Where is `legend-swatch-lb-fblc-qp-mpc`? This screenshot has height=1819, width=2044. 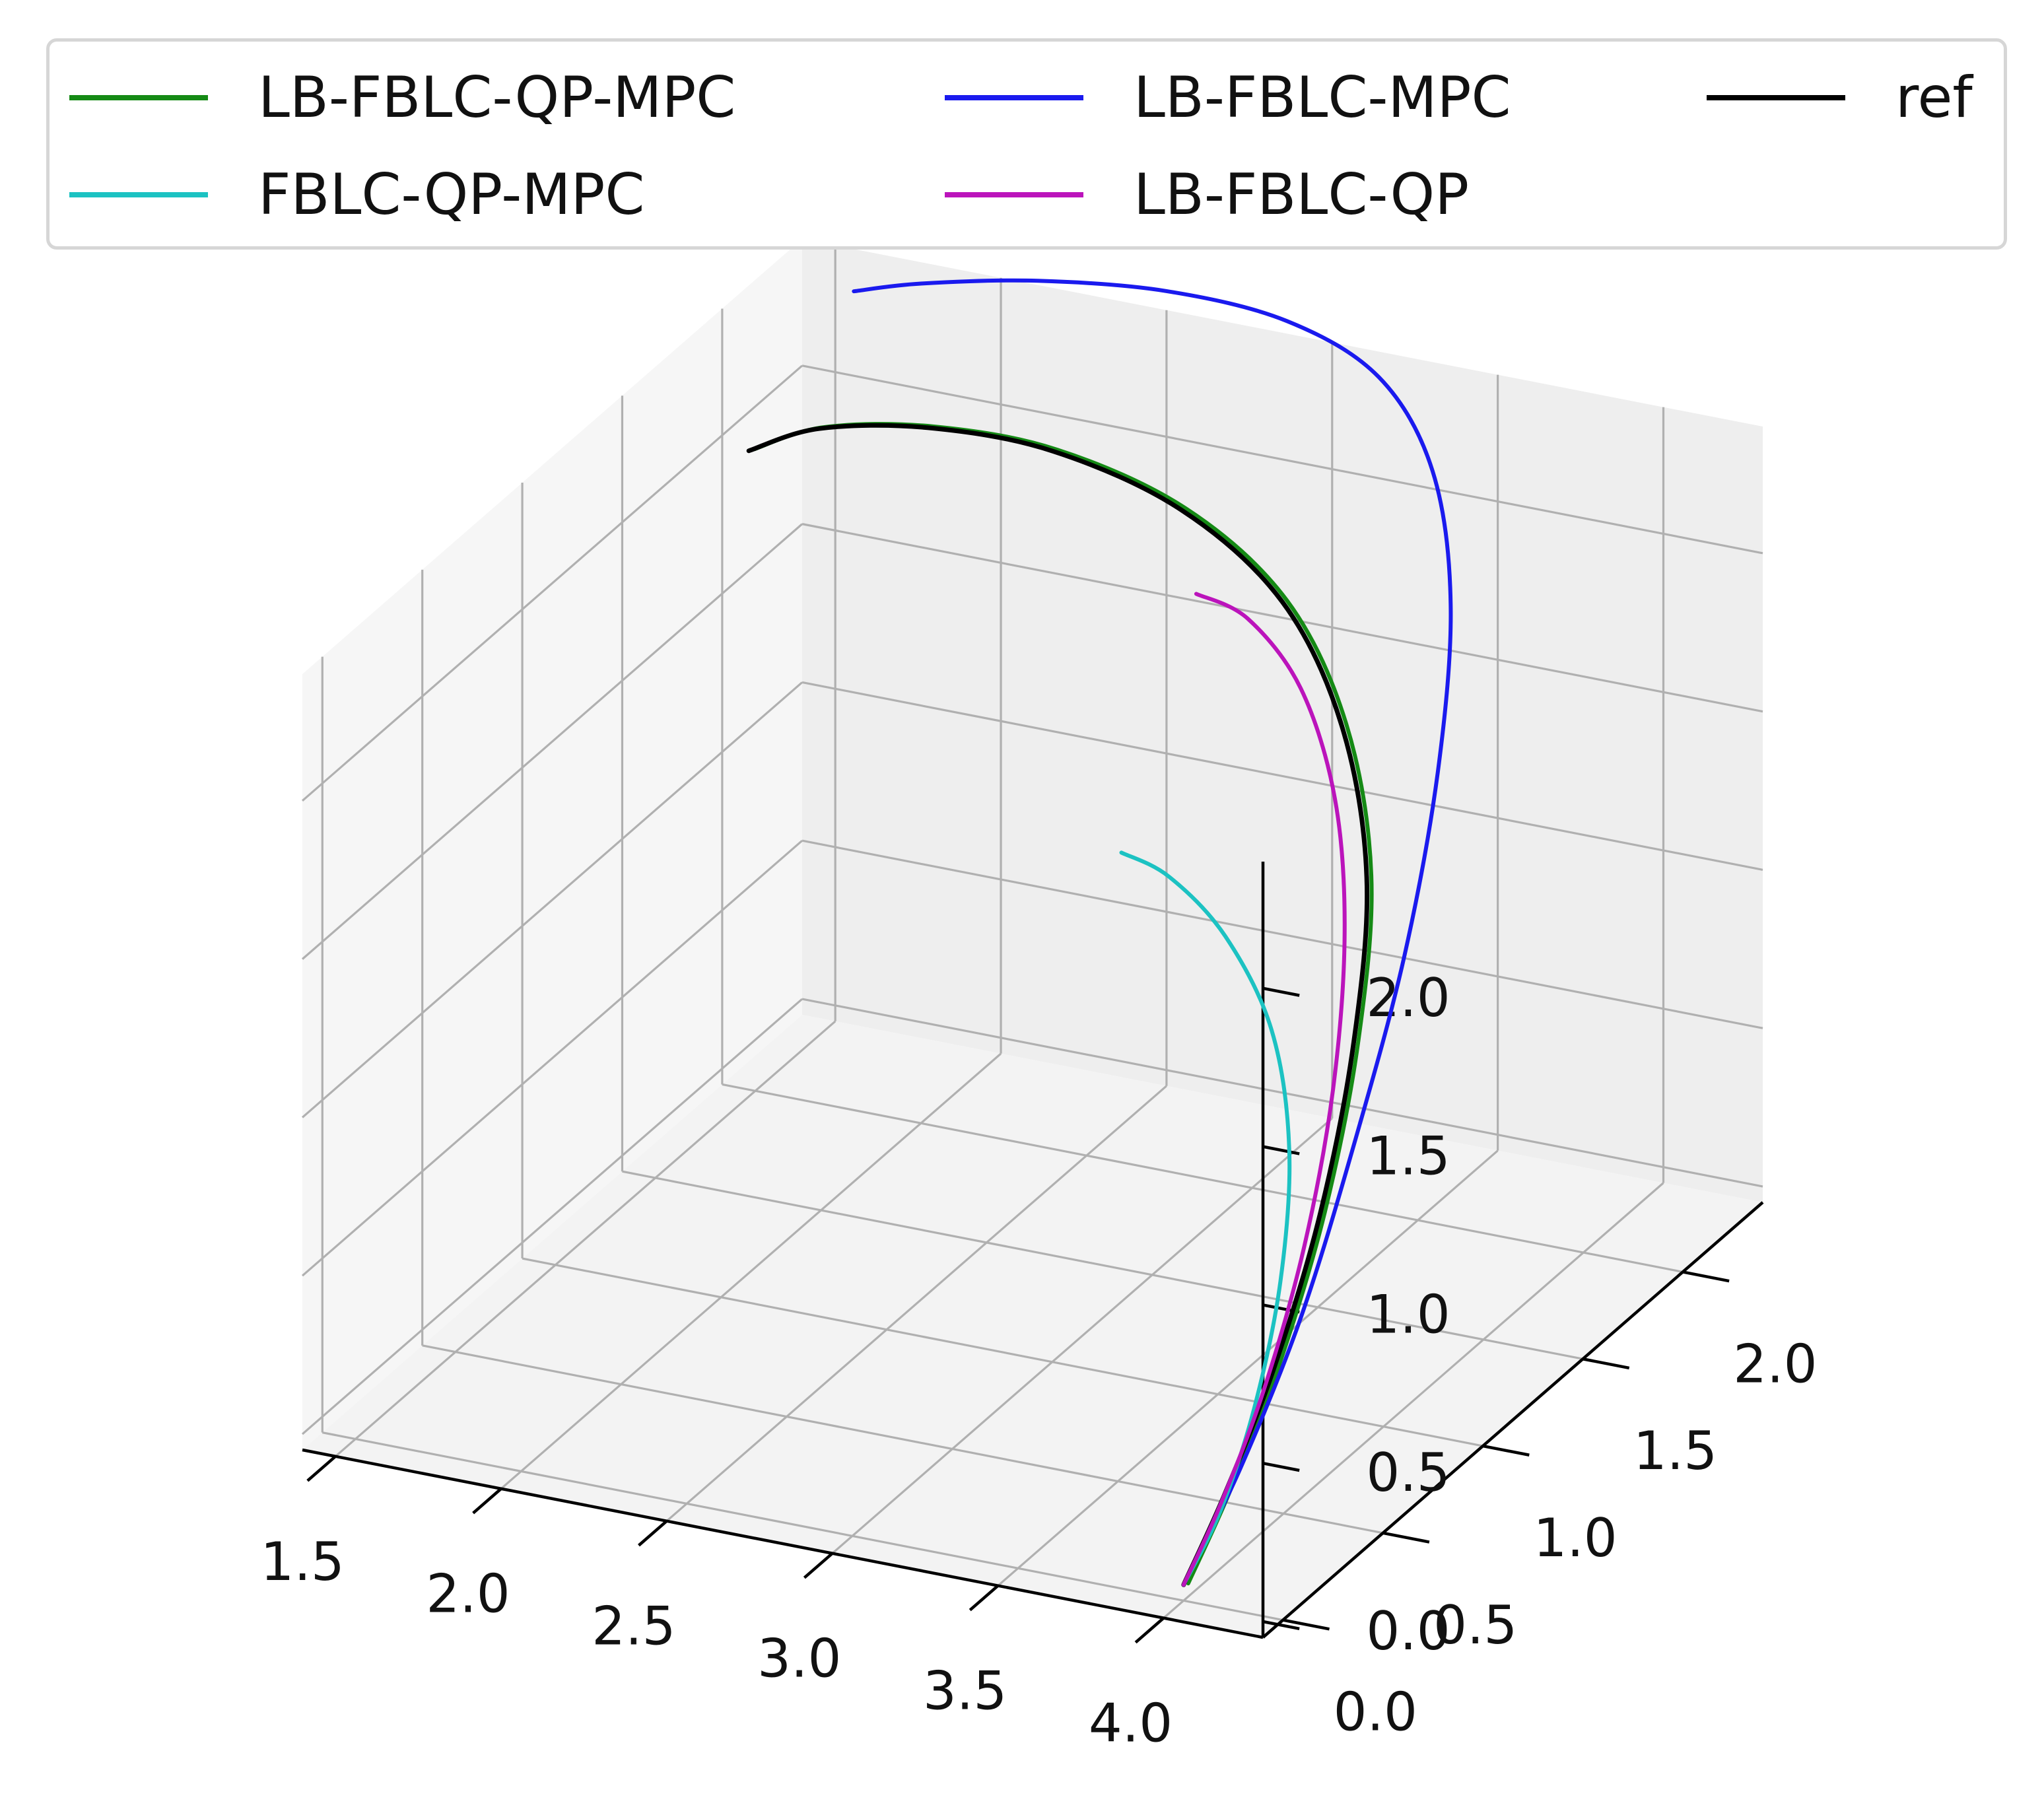
legend-swatch-lb-fblc-qp-mpc is located at coordinates (138, 97).